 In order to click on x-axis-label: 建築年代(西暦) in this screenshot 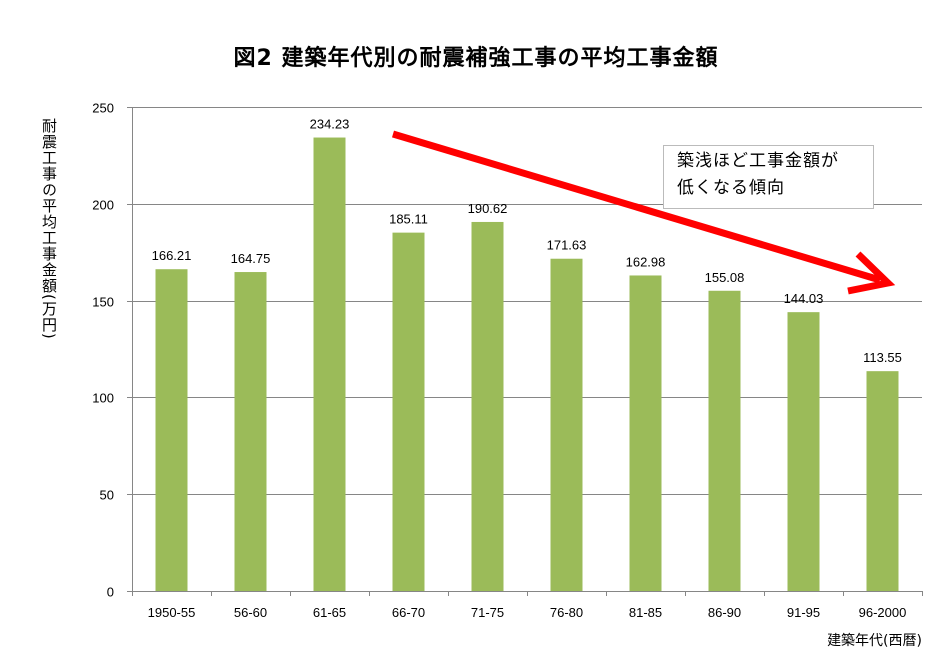, I will do `click(874, 641)`.